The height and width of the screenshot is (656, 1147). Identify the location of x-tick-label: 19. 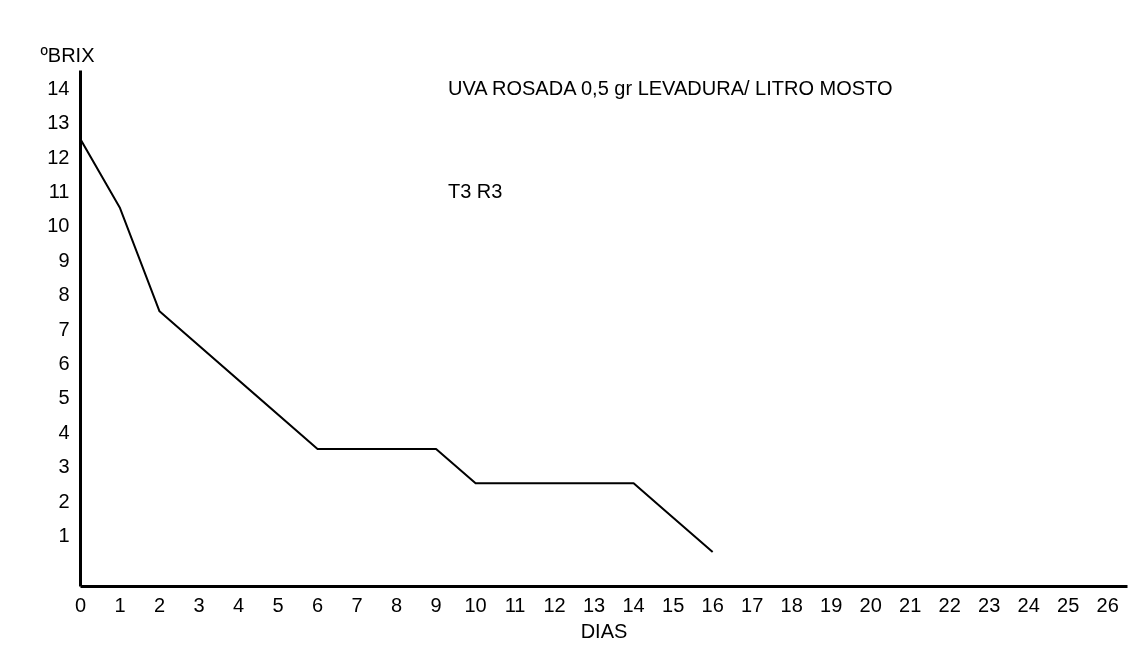
(831, 604).